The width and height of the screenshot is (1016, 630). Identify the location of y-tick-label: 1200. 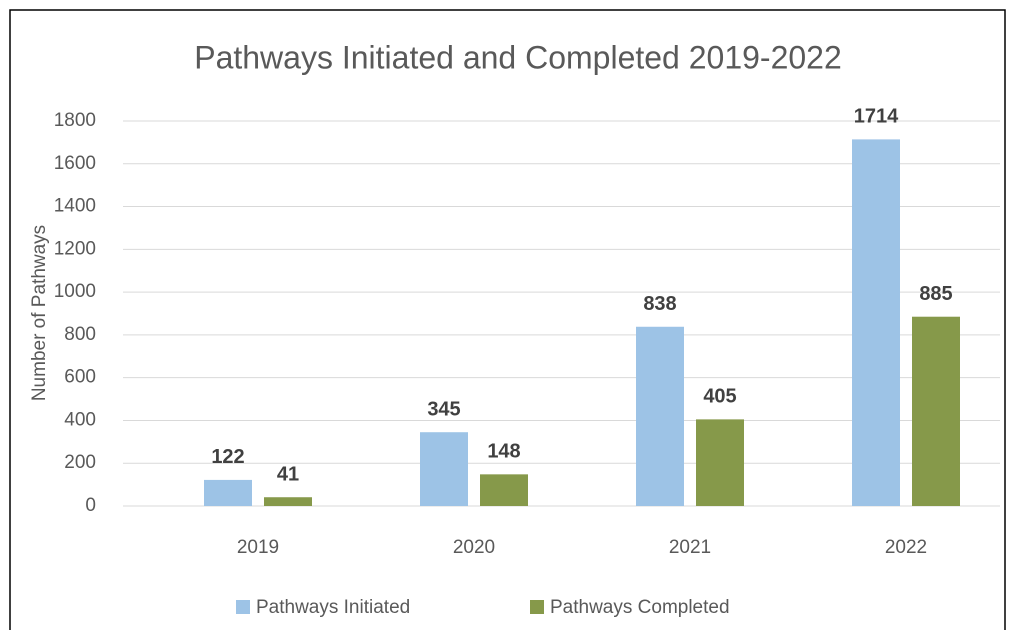
(75, 248).